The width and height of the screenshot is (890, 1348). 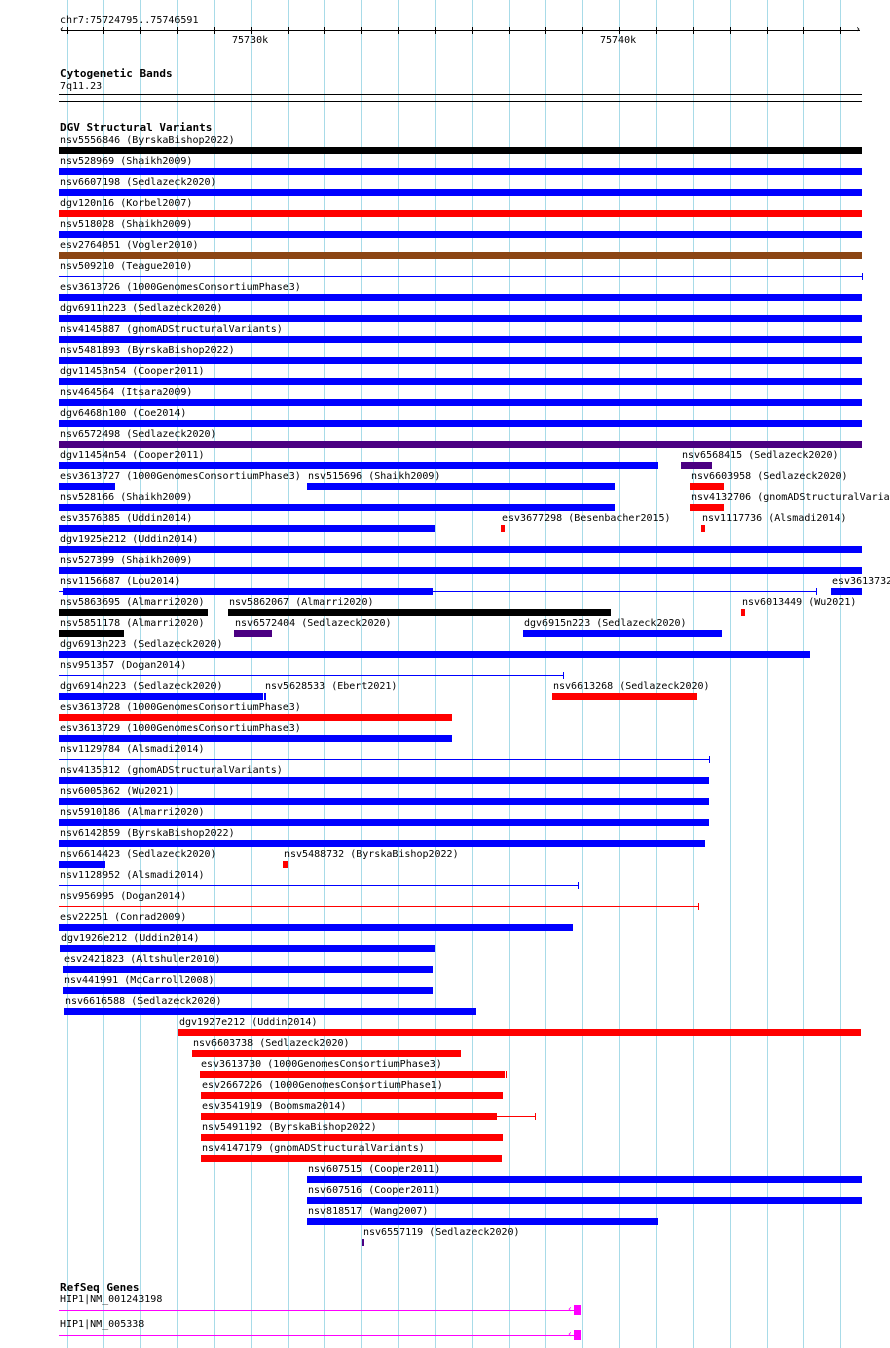 What do you see at coordinates (123, 665) in the screenshot?
I see `variant-label: nsv951357 (Dogan2014)` at bounding box center [123, 665].